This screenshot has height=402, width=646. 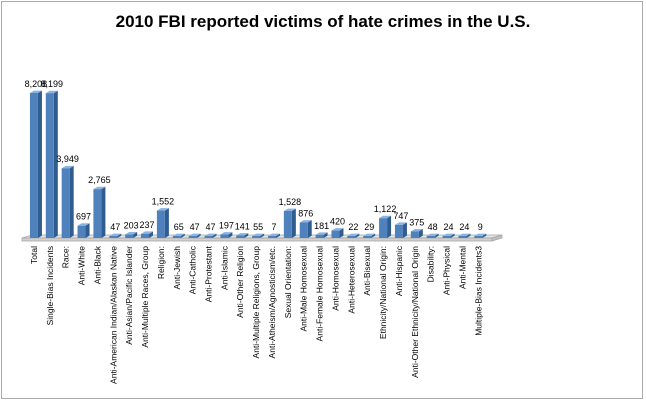 What do you see at coordinates (147, 225) in the screenshot?
I see `data-label: 237` at bounding box center [147, 225].